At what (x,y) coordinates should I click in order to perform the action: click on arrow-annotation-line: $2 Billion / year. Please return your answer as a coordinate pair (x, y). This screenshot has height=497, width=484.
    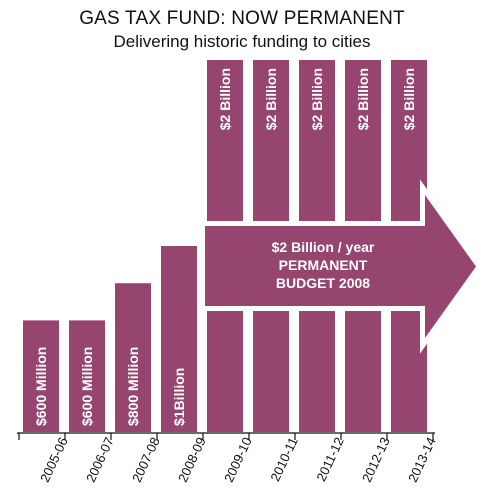
    Looking at the image, I should click on (323, 247).